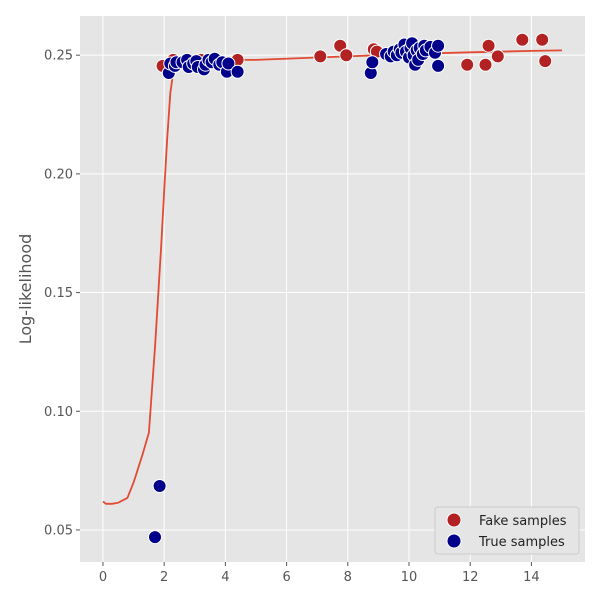  What do you see at coordinates (523, 521) in the screenshot?
I see `legend-label-fake: Fake samples` at bounding box center [523, 521].